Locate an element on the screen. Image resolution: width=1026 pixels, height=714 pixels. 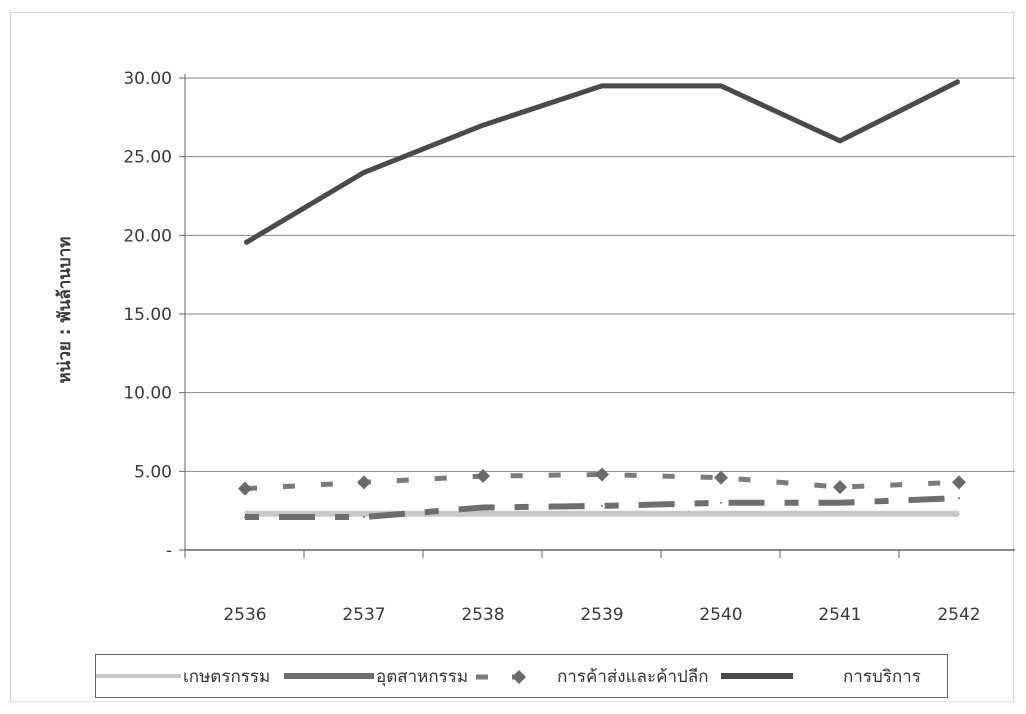
legend-item: การบริการ is located at coordinates (821, 676).